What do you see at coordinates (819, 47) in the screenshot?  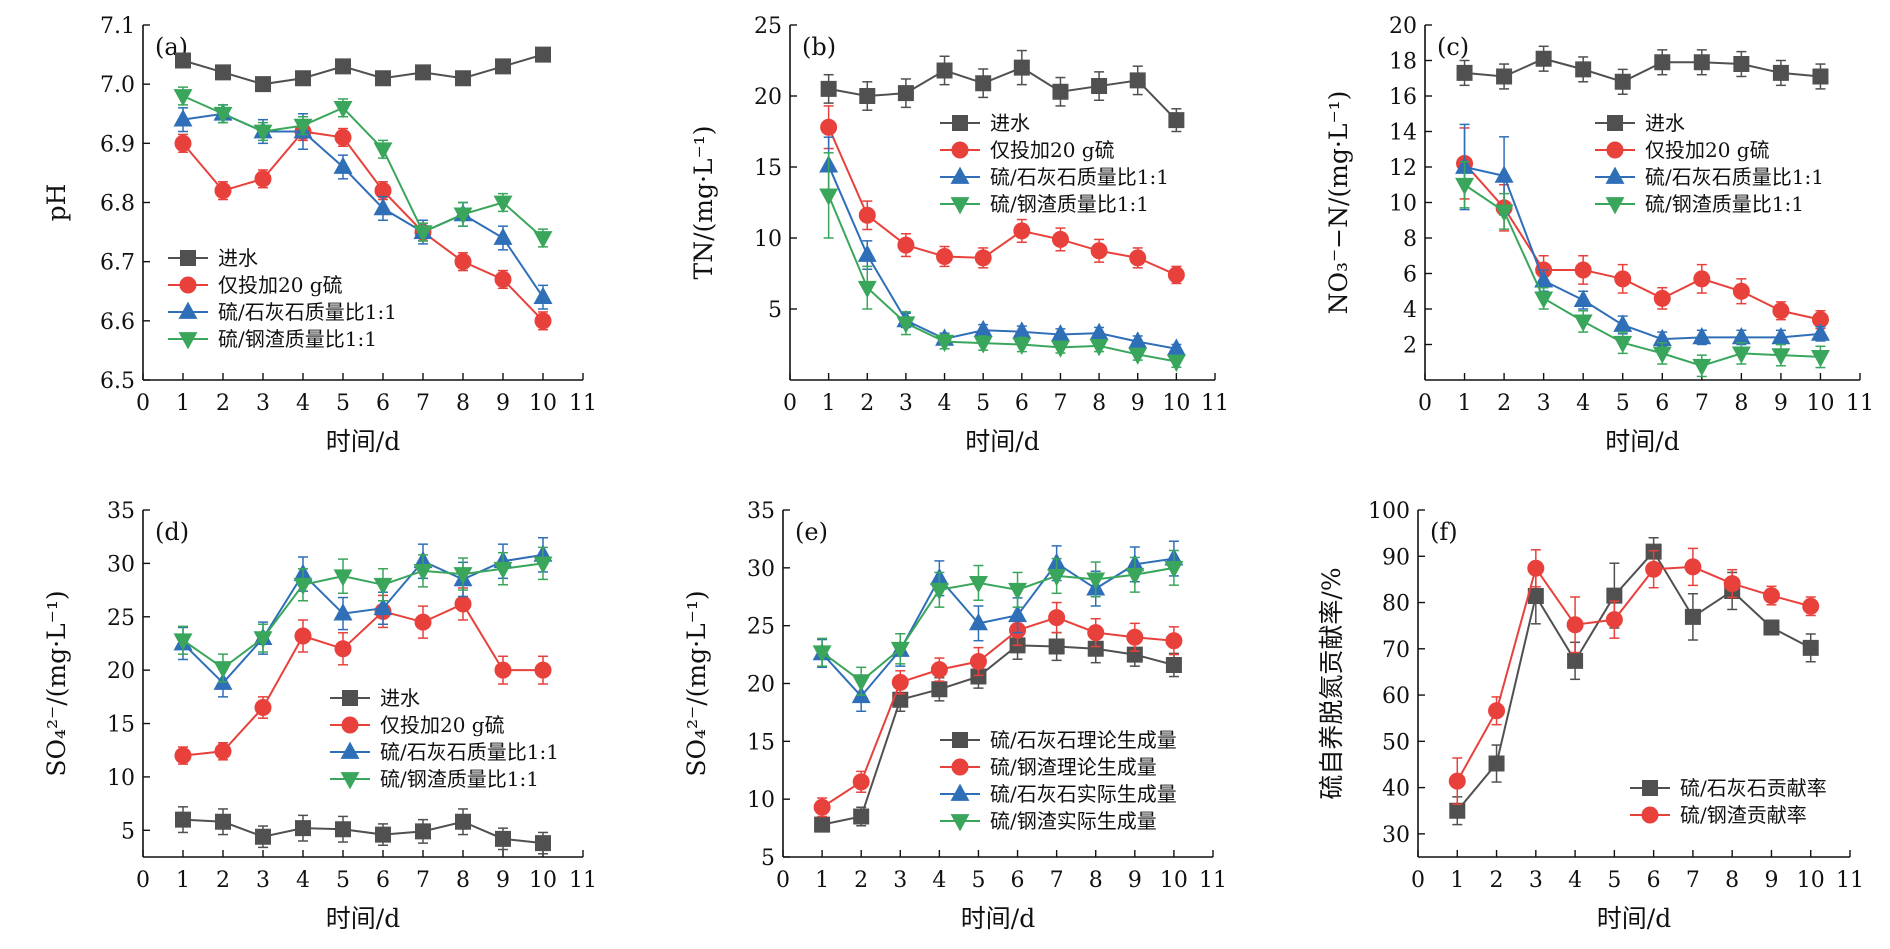 I see `panel-label: (b)` at bounding box center [819, 47].